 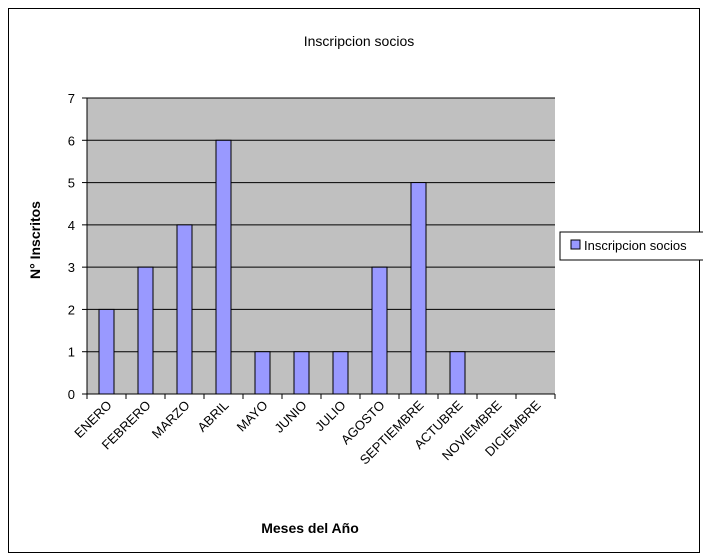 What do you see at coordinates (359, 41) in the screenshot?
I see `chart-title: Inscripcion socios` at bounding box center [359, 41].